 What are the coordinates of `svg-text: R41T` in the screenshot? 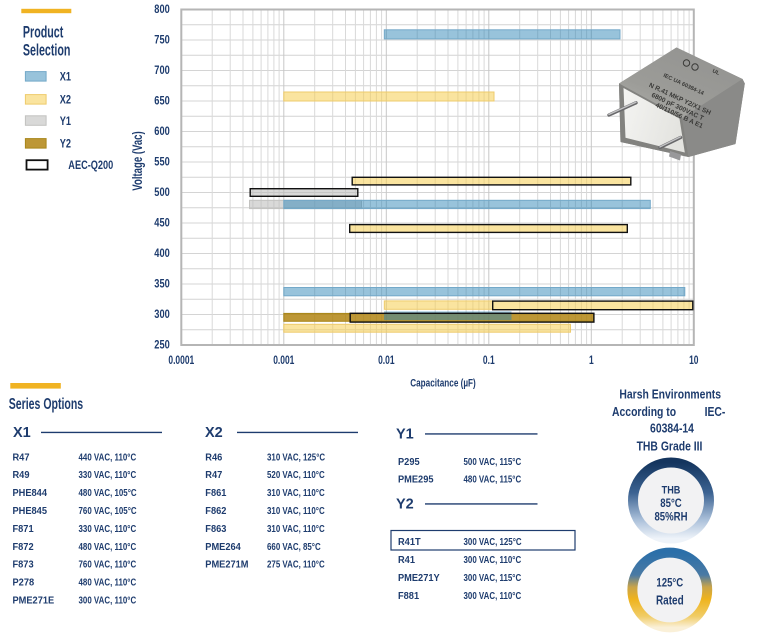 It's located at (409, 542).